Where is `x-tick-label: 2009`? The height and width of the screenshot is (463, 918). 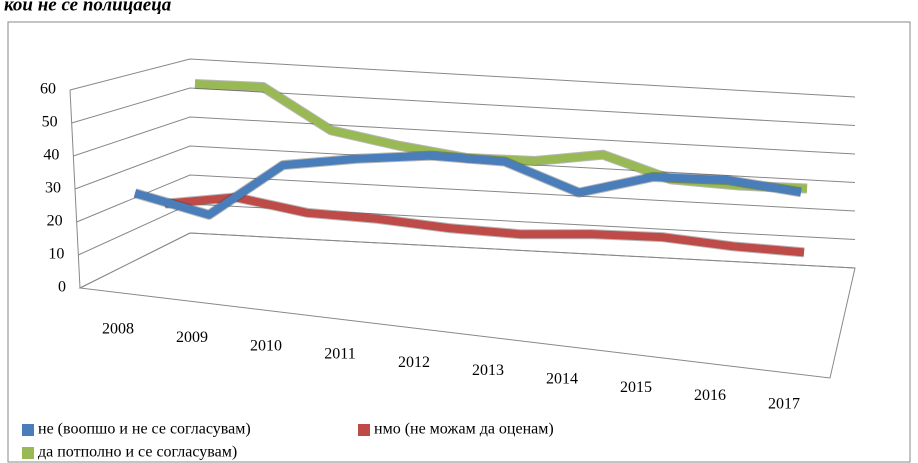 x-tick-label: 2009 is located at coordinates (192, 337).